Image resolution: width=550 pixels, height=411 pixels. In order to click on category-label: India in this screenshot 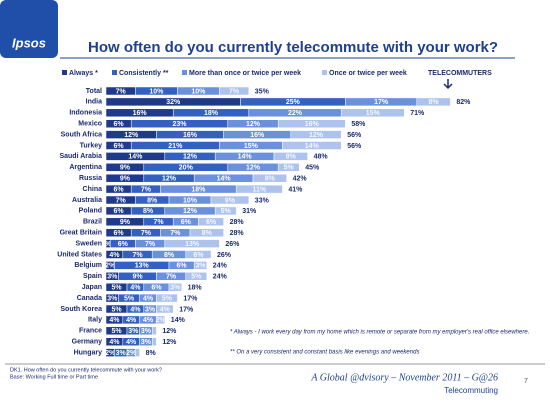, I will do `click(94, 102)`.